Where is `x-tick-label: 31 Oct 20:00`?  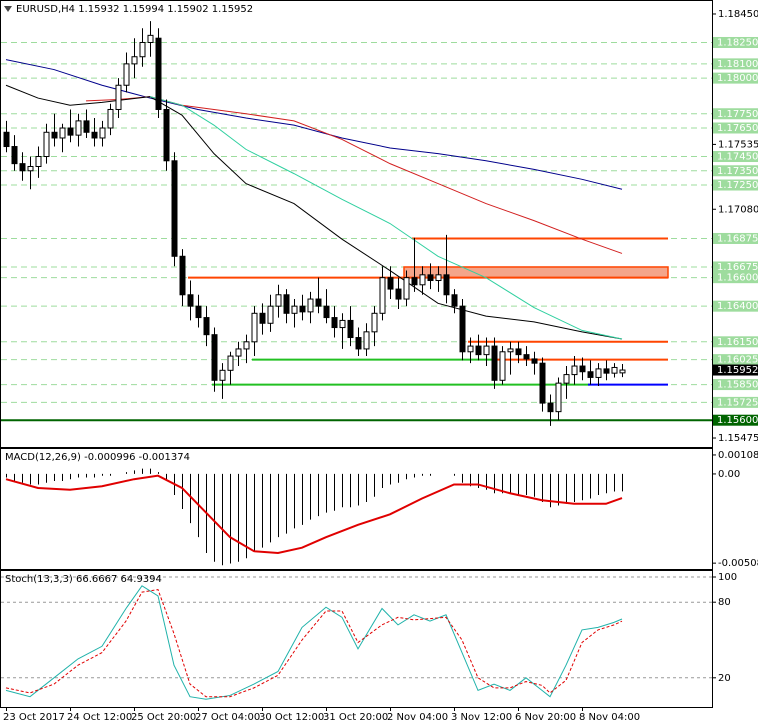 x-tick-label: 31 Oct 20:00 is located at coordinates (355, 717).